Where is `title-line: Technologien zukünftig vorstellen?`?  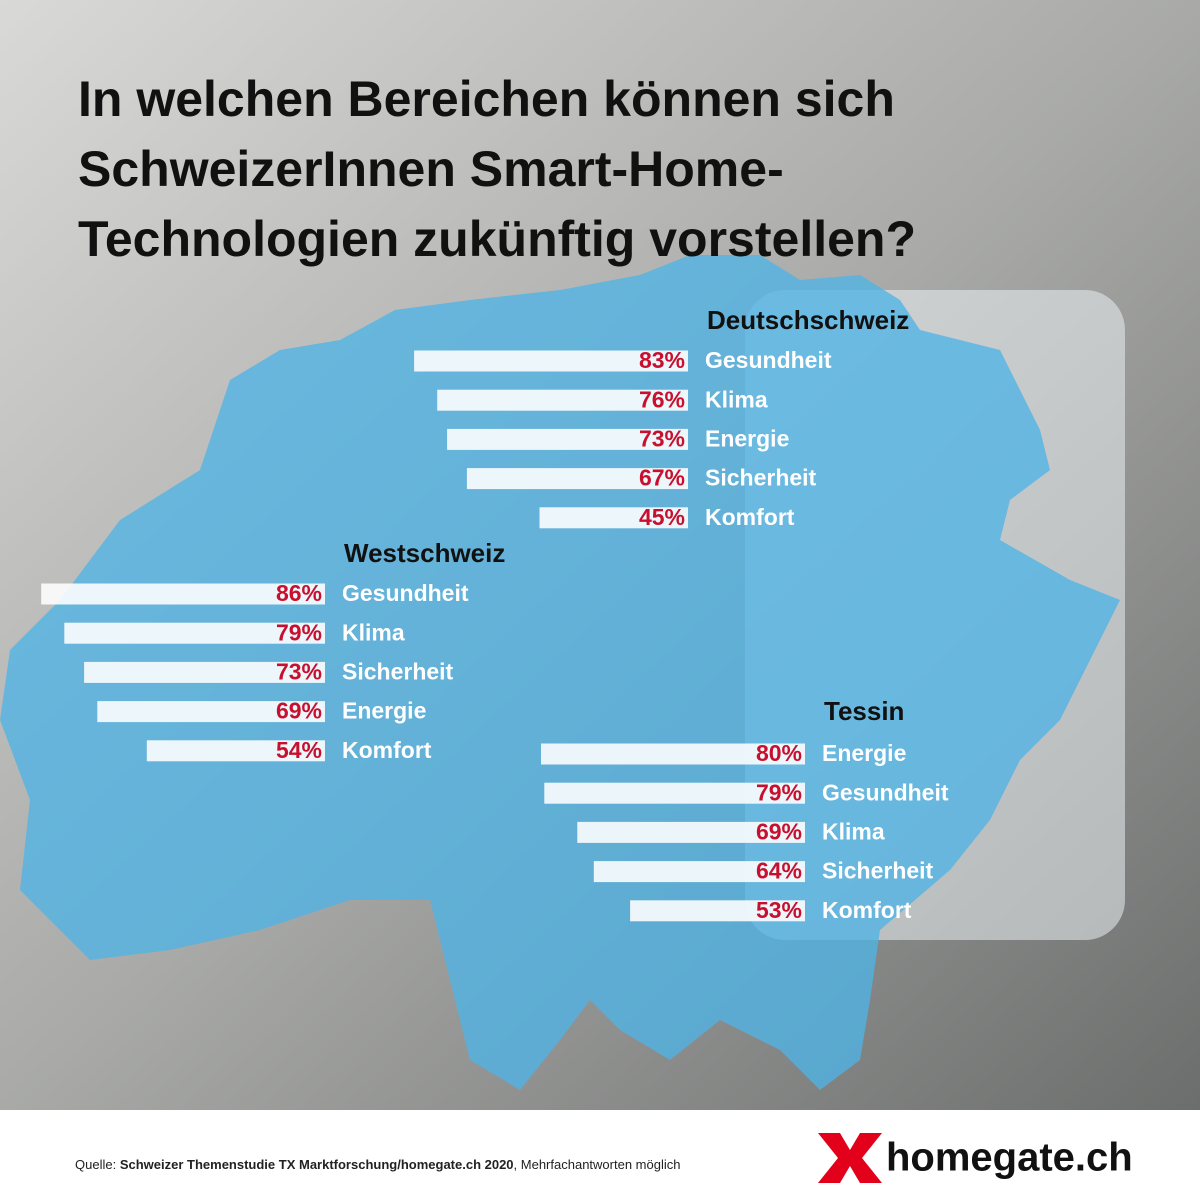
title-line: Technologien zukünftig vorstellen? is located at coordinates (497, 239).